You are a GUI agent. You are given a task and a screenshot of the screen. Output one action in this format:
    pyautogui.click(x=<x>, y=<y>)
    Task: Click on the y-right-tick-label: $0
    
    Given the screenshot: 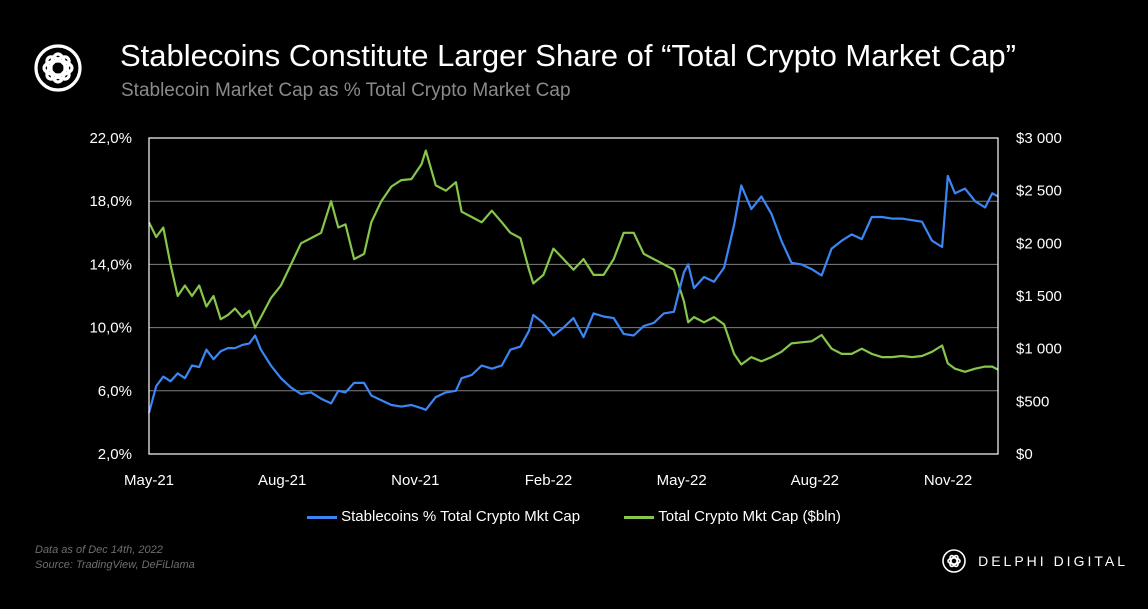 What is the action you would take?
    pyautogui.click(x=1024, y=454)
    